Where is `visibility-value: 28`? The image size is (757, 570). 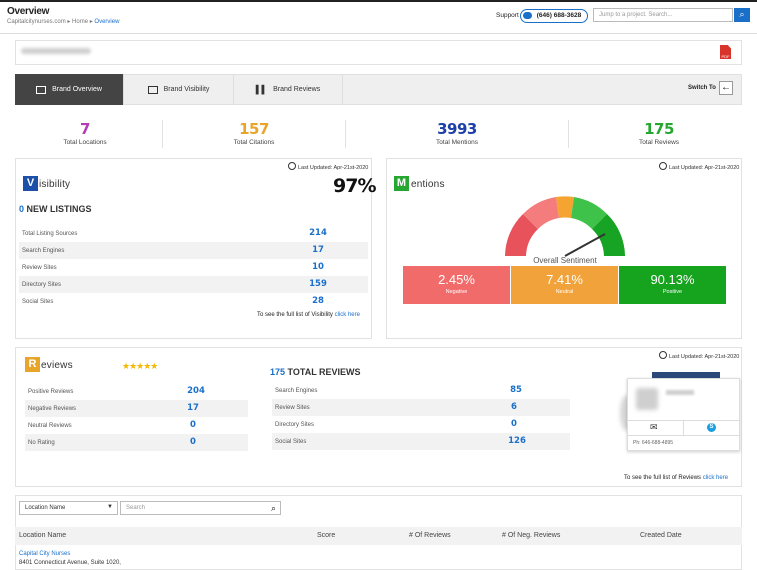
visibility-value: 28 is located at coordinates (318, 301).